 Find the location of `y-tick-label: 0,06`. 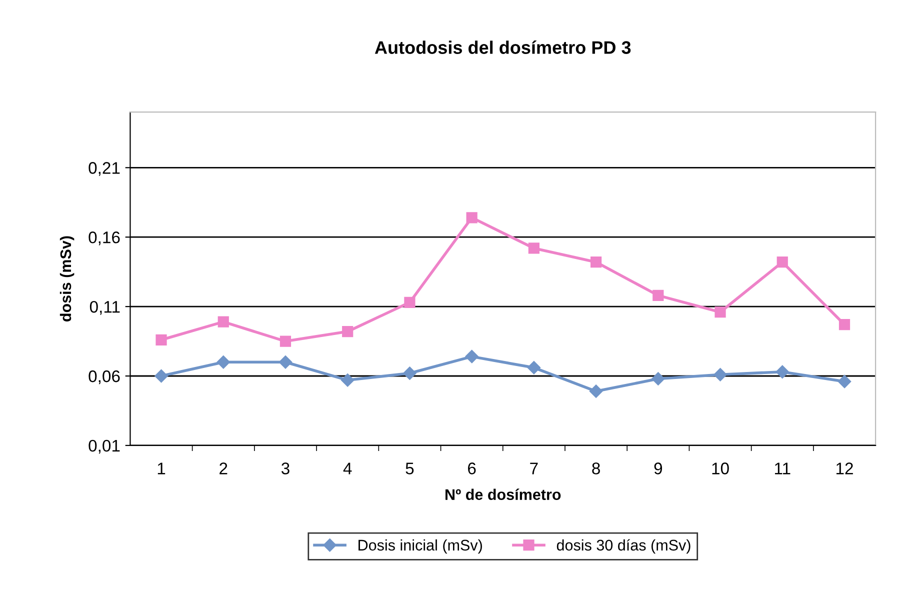

y-tick-label: 0,06 is located at coordinates (104, 377).